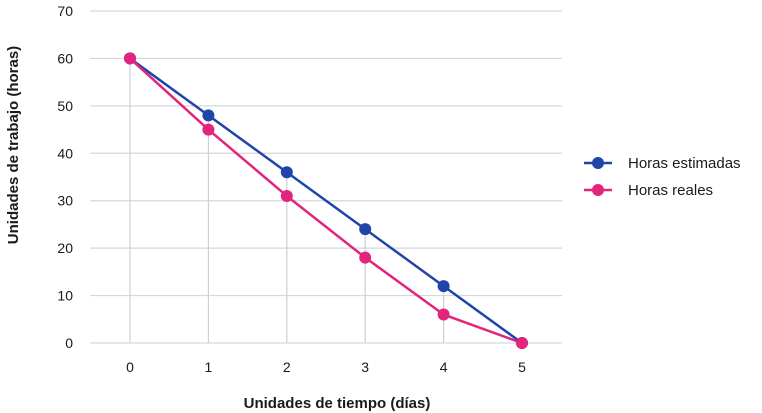 The image size is (762, 413). I want to click on y-tick-label-0: 0, so click(69, 343).